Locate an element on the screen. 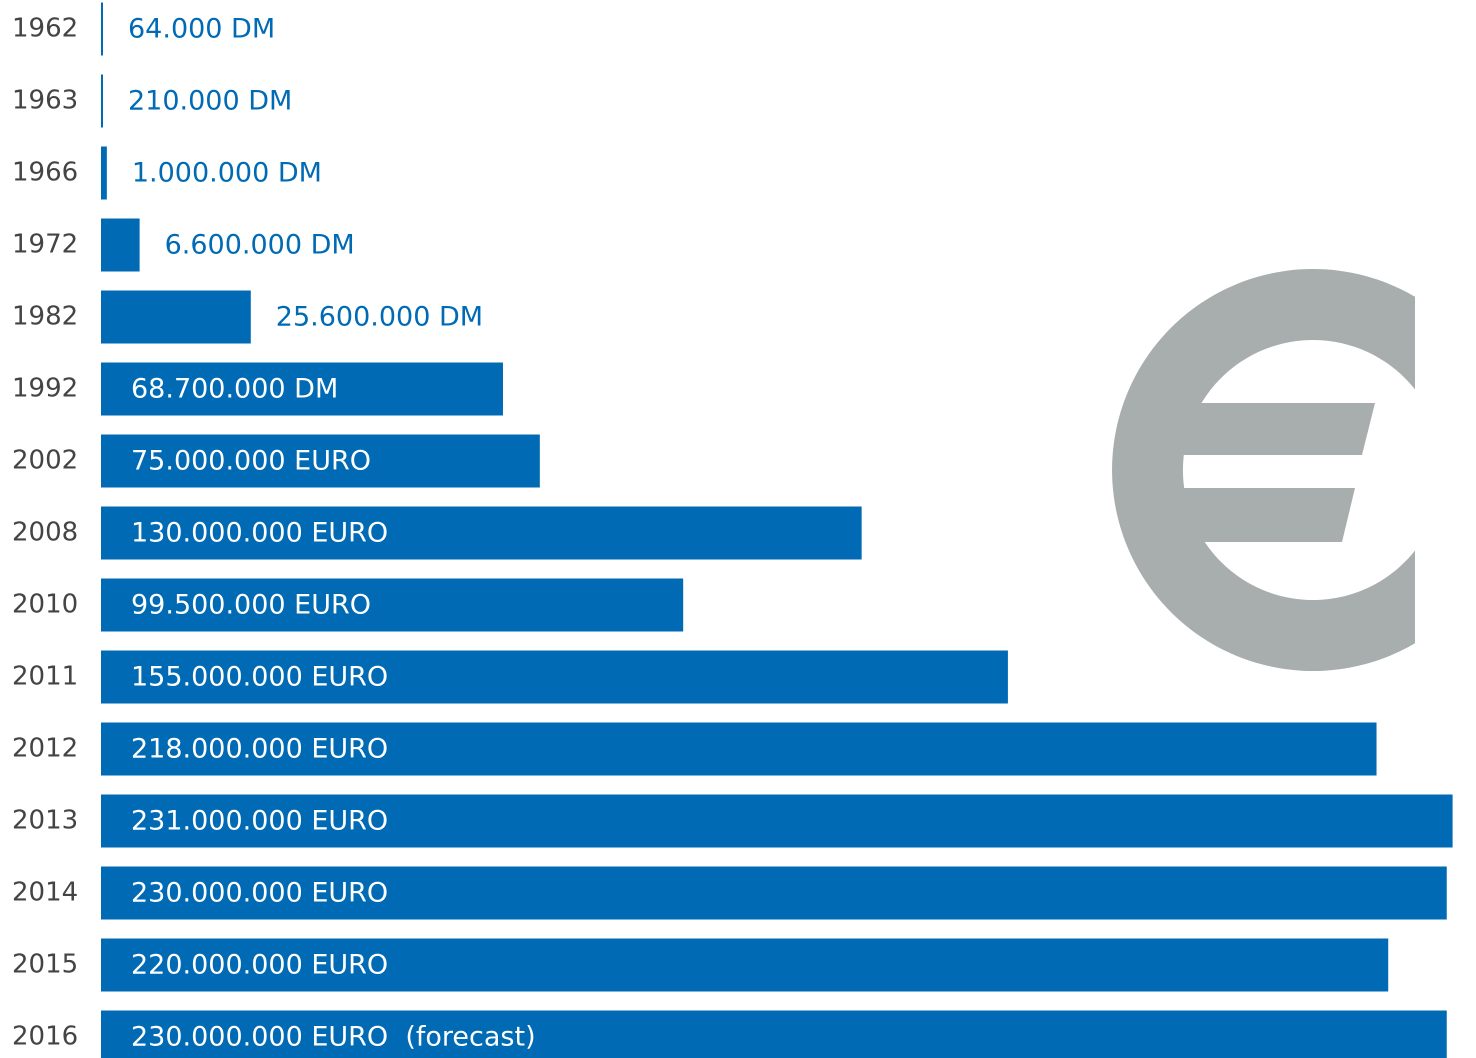 This screenshot has width=1476, height=1058. y-tick-label: 2012 is located at coordinates (45, 749).